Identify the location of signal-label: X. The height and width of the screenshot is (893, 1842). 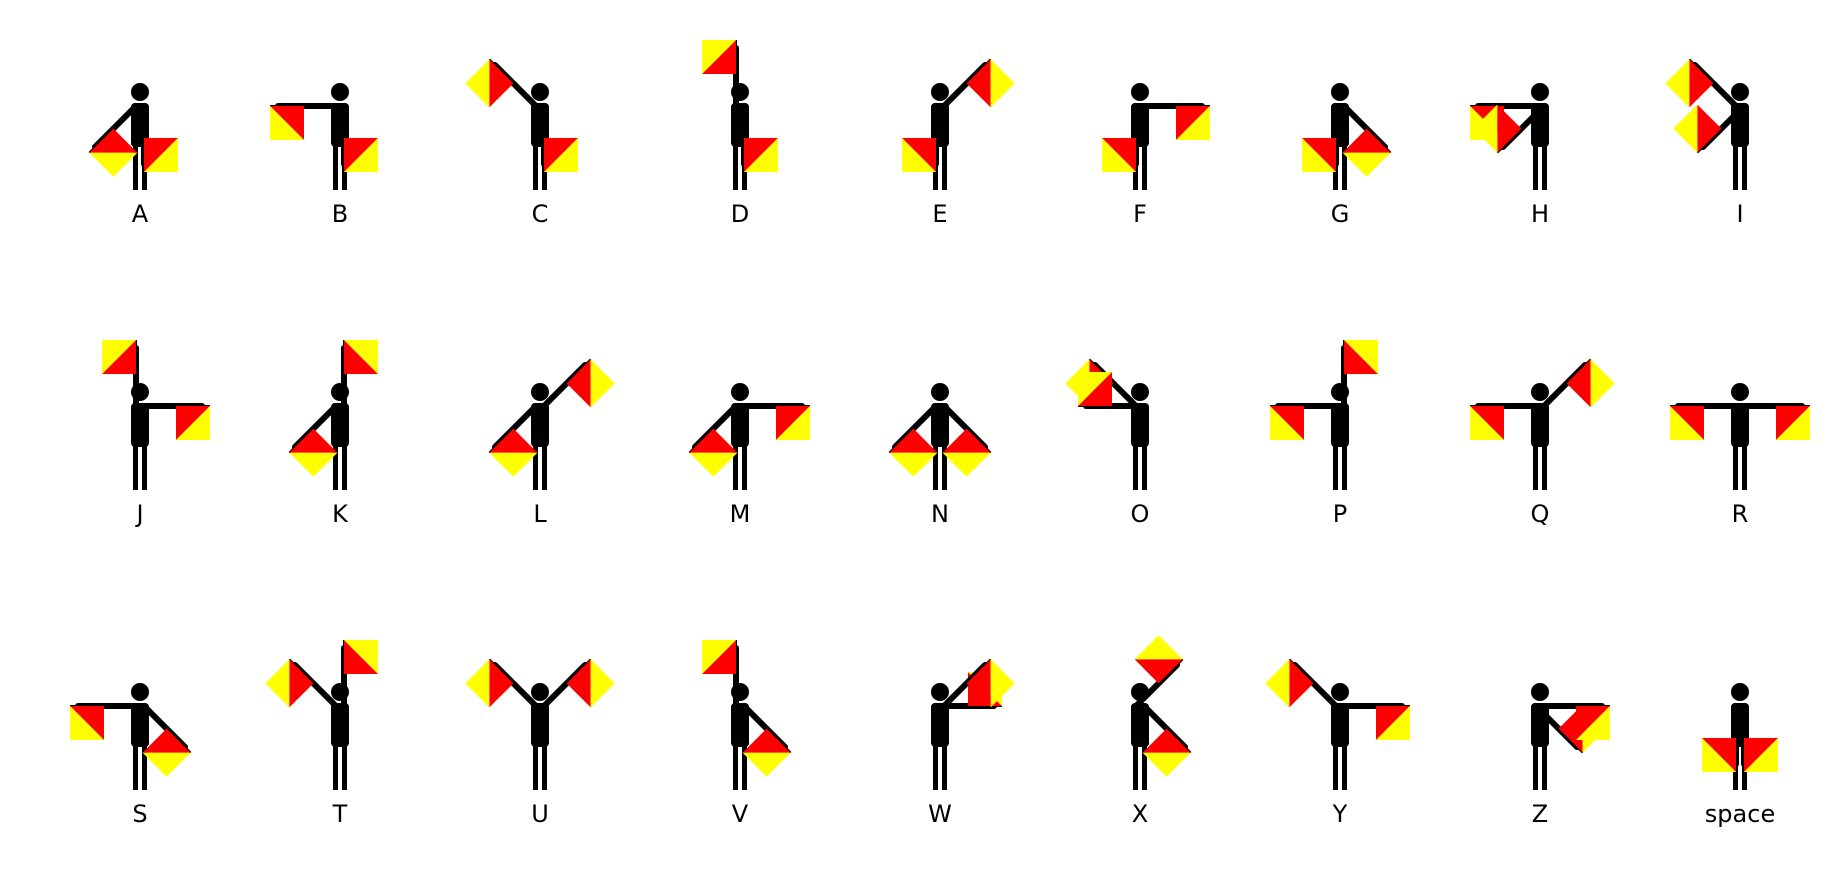
(1140, 814).